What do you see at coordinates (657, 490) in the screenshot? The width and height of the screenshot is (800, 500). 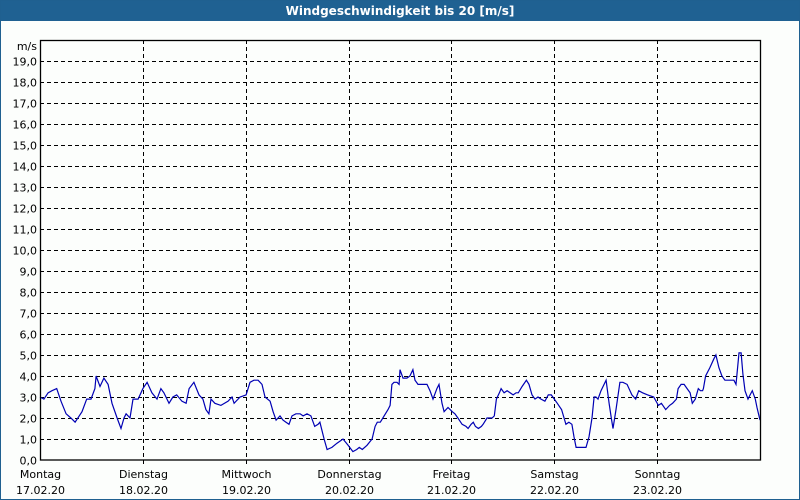 I see `x-tick-date: 23.02.20` at bounding box center [657, 490].